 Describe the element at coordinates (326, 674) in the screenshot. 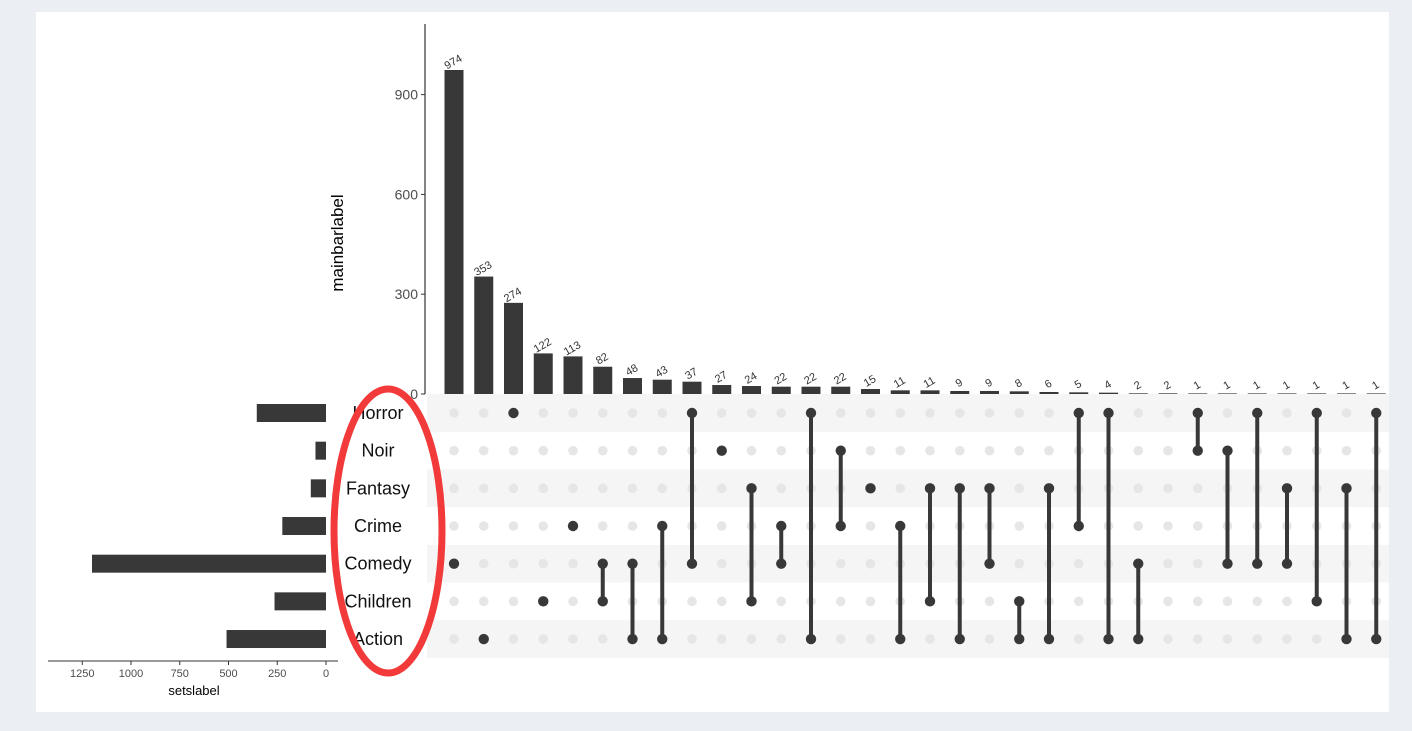

I see `set-axis-tick-label: 0` at that location.